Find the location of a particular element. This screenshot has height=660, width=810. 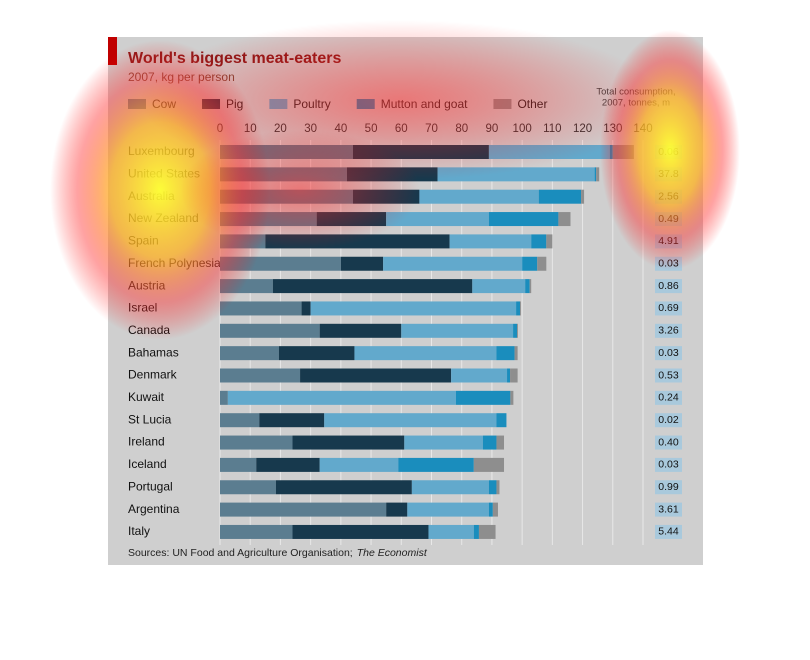

x-tick-label: 40 is located at coordinates (340, 129).